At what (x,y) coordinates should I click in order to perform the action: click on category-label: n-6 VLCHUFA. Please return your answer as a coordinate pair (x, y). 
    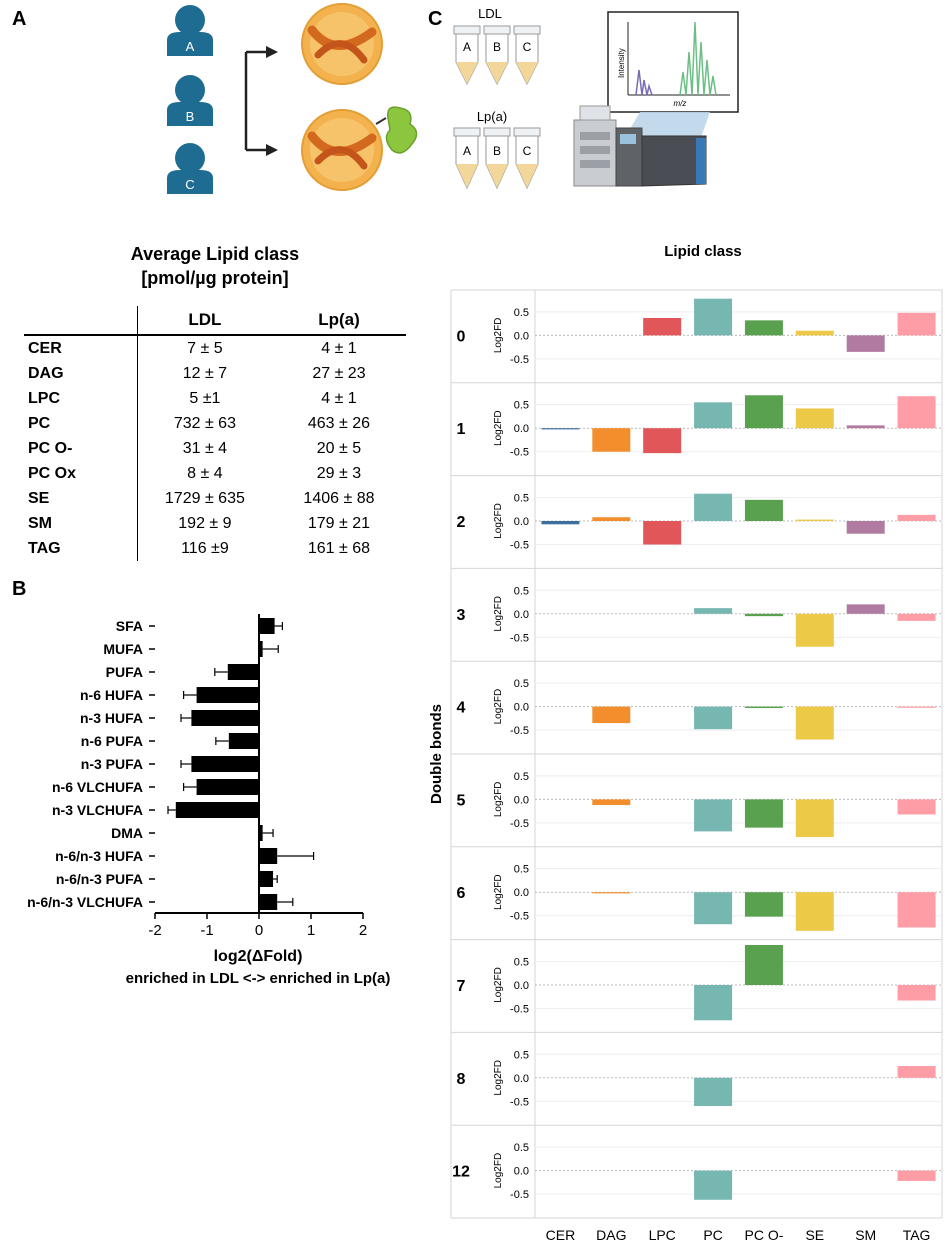
    Looking at the image, I should click on (97, 787).